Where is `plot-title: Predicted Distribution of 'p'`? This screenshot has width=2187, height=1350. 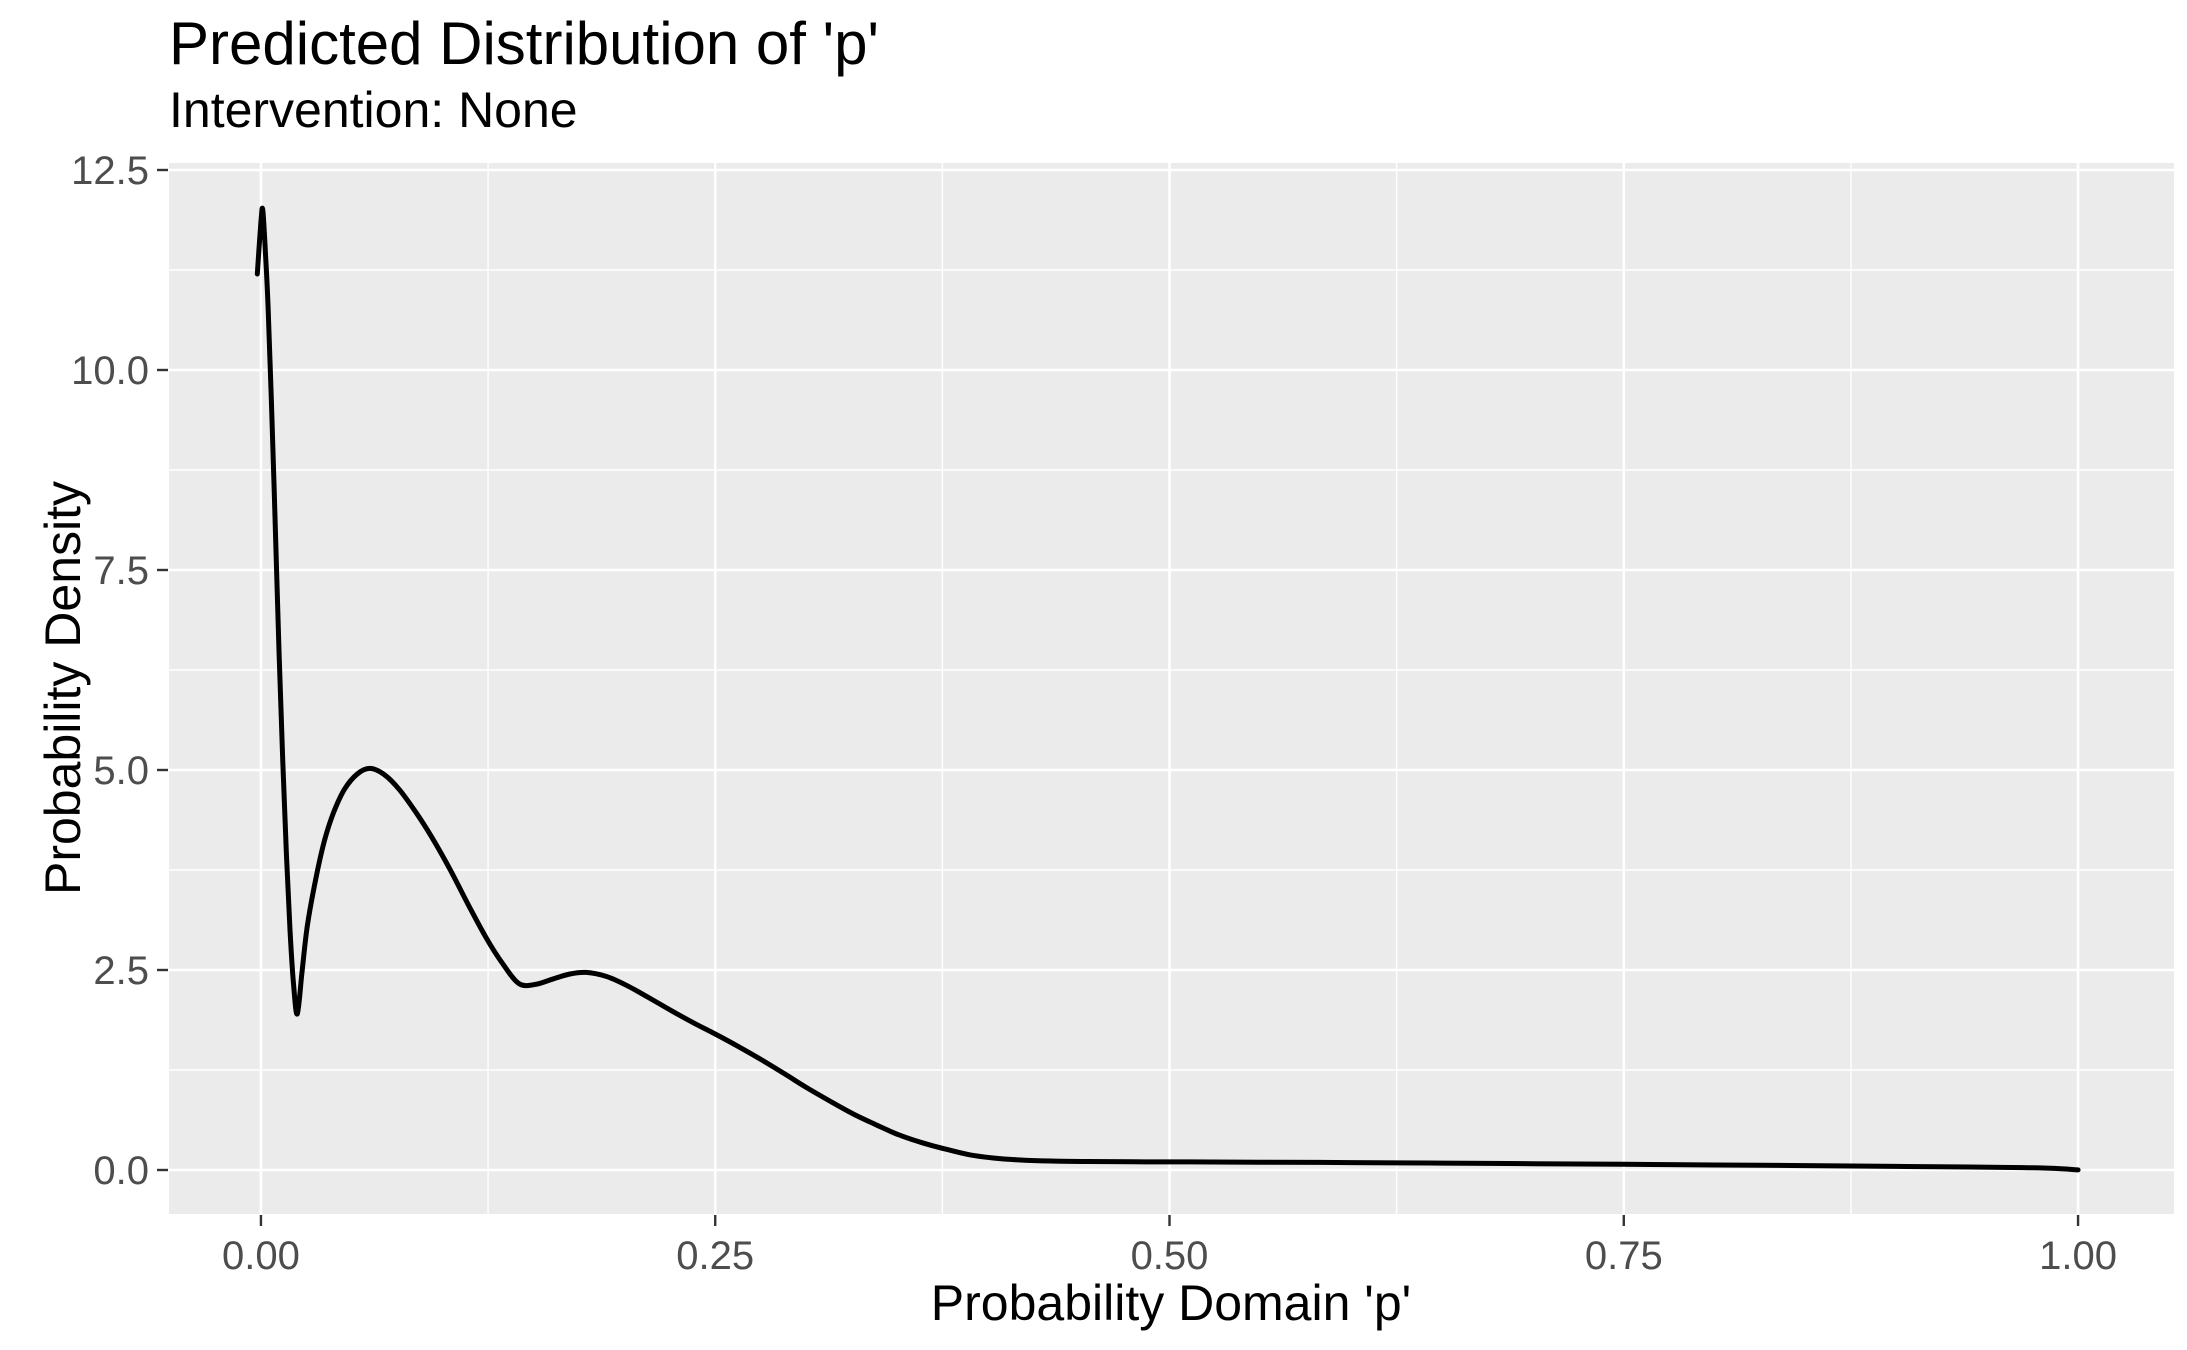
plot-title: Predicted Distribution of 'p' is located at coordinates (524, 43).